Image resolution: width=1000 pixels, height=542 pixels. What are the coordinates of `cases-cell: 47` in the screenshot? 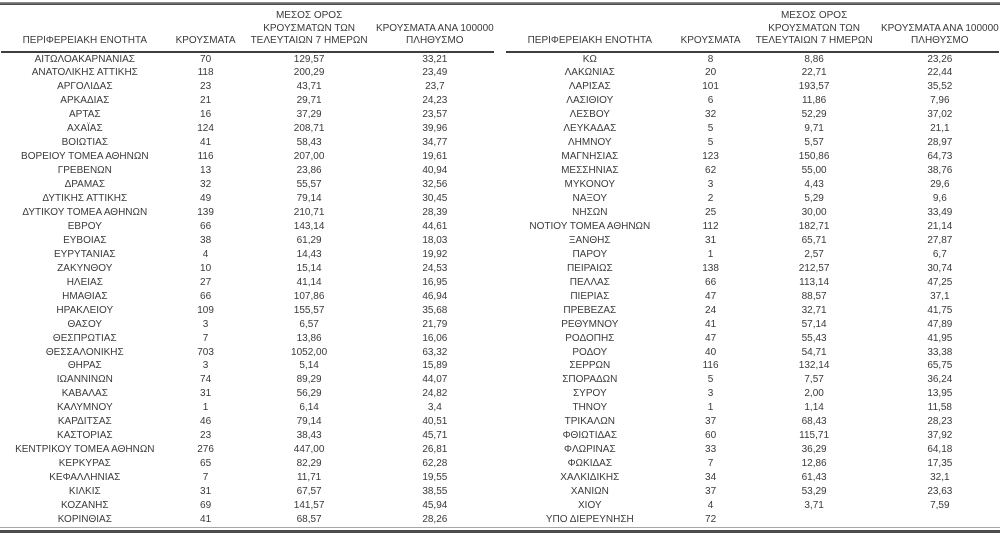 It's located at (711, 296).